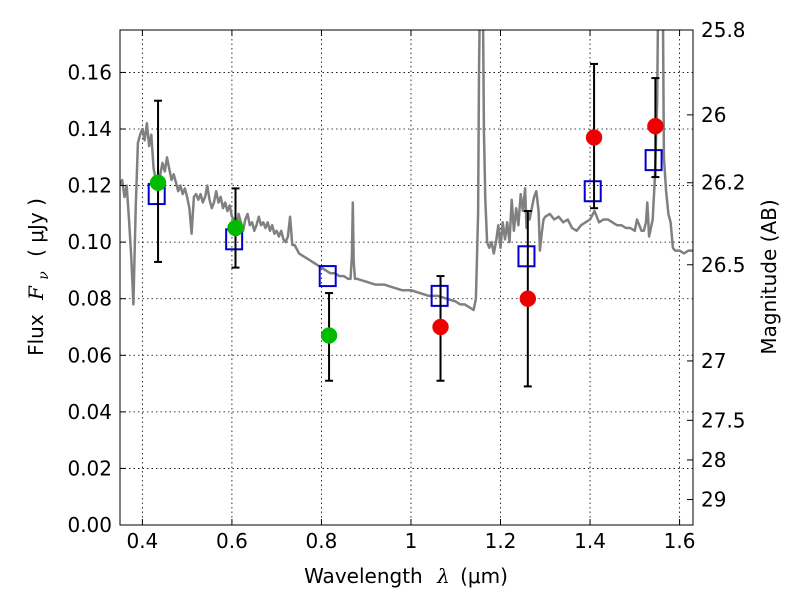 The height and width of the screenshot is (600, 800). I want to click on y2-tick-label: 25.8, so click(723, 30).